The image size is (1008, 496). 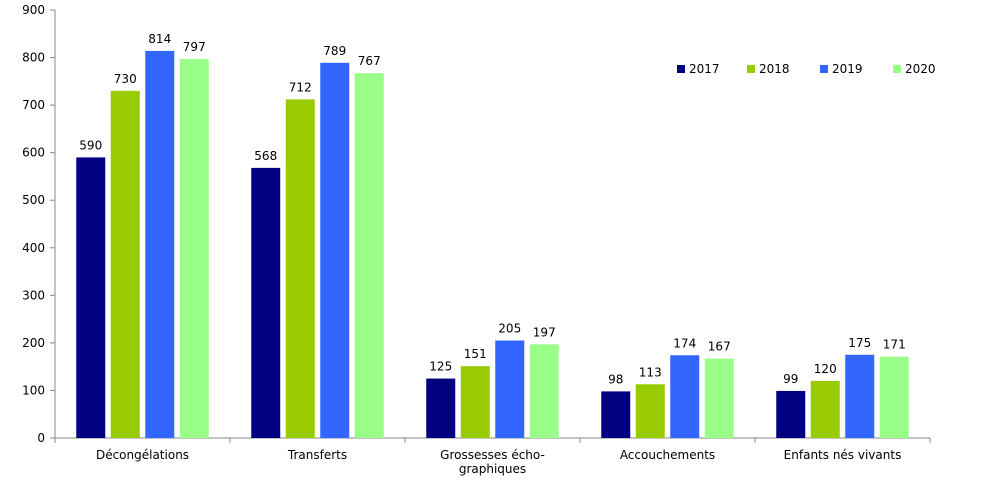 I want to click on data-label: 99, so click(x=790, y=379).